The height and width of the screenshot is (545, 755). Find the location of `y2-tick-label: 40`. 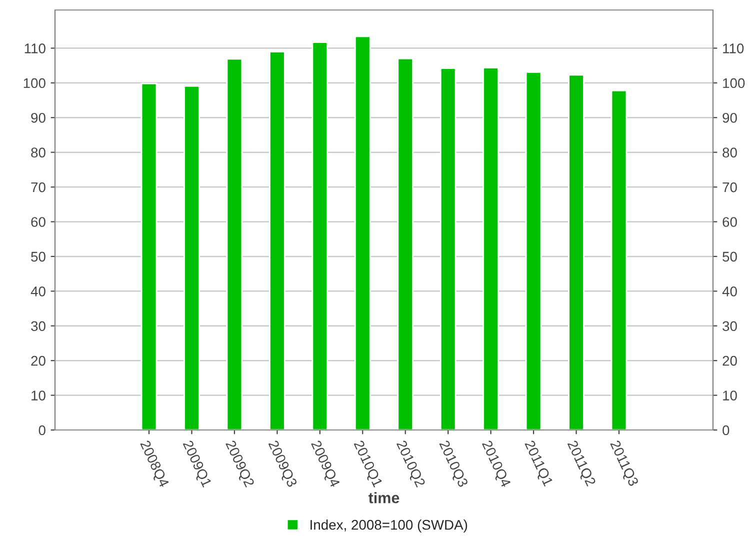

y2-tick-label: 40 is located at coordinates (729, 291).